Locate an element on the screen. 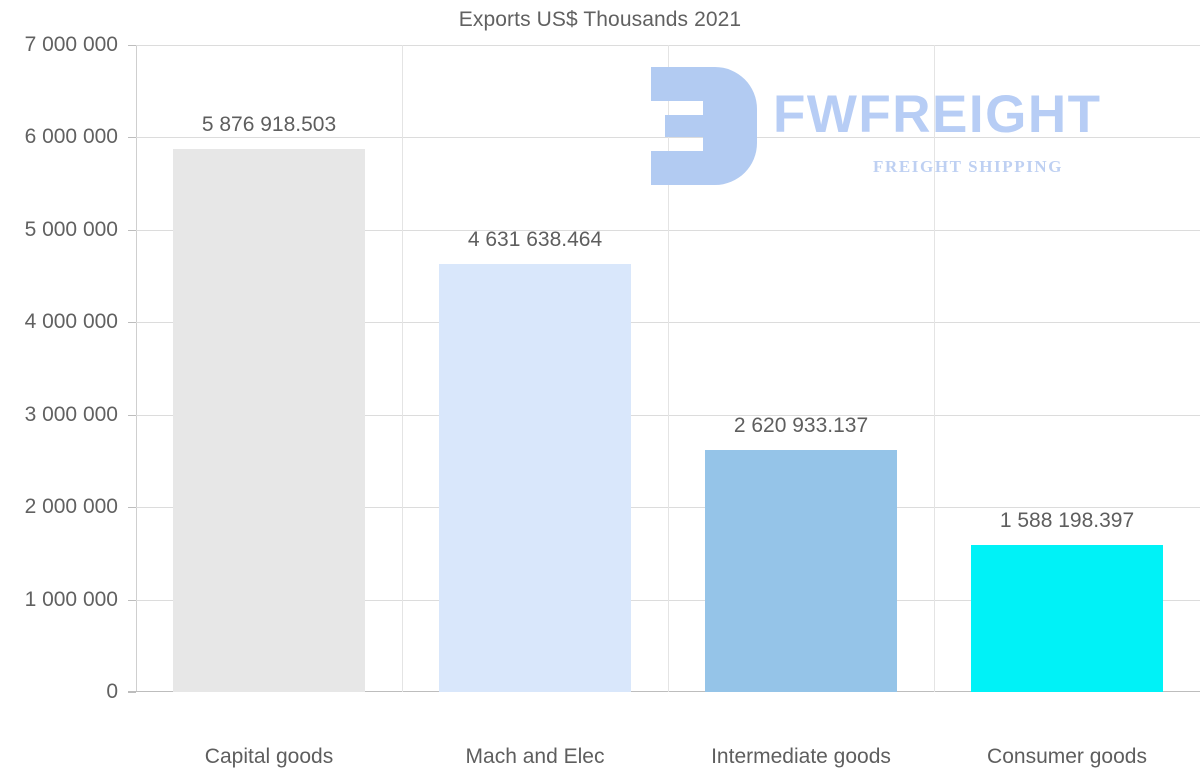  bar-value-label: 5 876 918.503 is located at coordinates (269, 124).